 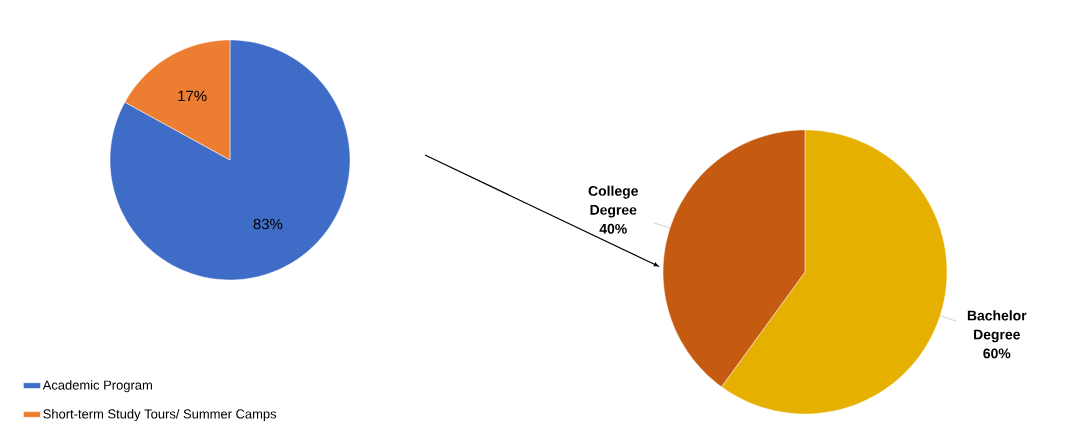 I want to click on slice-label: Bachelor Degree, so click(x=997, y=326).